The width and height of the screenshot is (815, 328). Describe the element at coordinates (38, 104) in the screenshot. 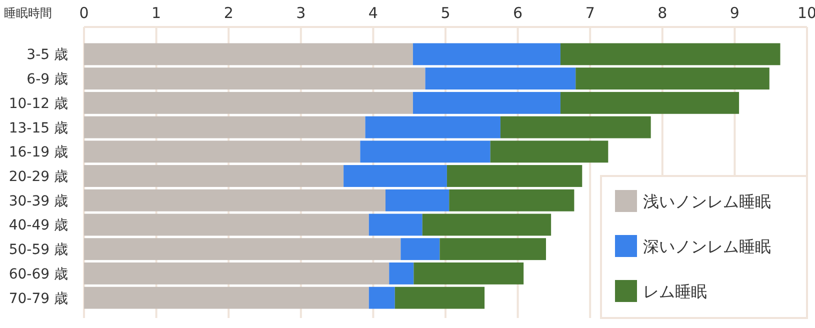

I see `y-tick-label: 10-12 歳` at that location.